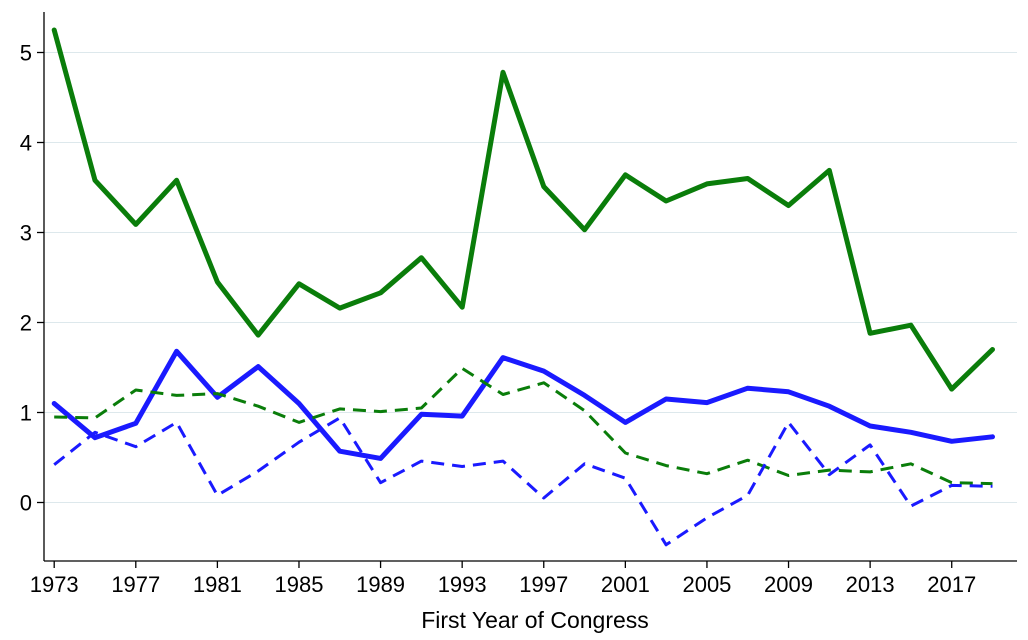 This screenshot has height=640, width=1028. I want to click on x-tick-label: 1981, so click(217, 584).